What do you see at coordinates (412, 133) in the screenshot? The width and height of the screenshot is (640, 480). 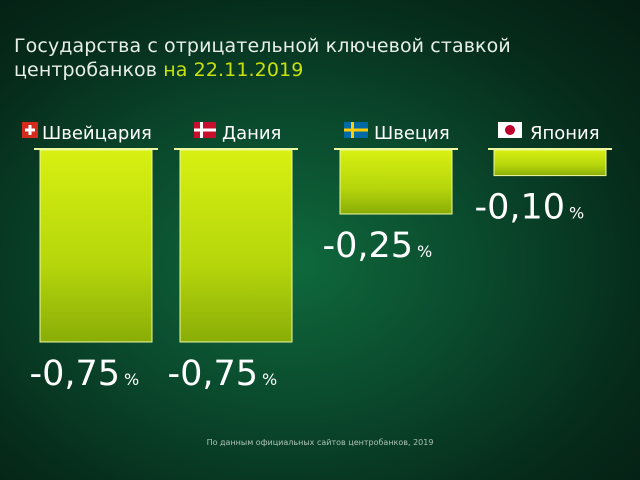 I see `category-label-3: Швеция` at bounding box center [412, 133].